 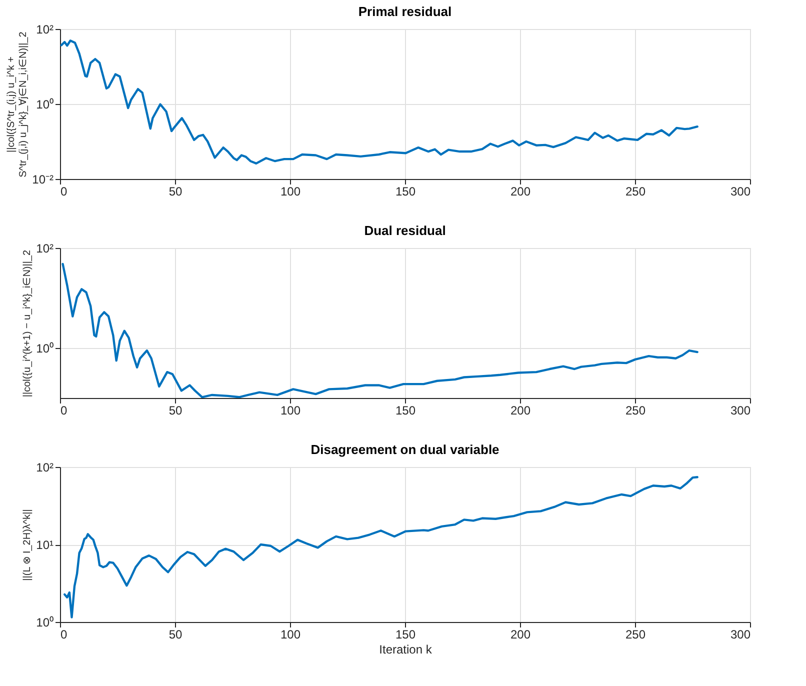 I want to click on y-tick-label: 10¹, so click(x=45, y=545).